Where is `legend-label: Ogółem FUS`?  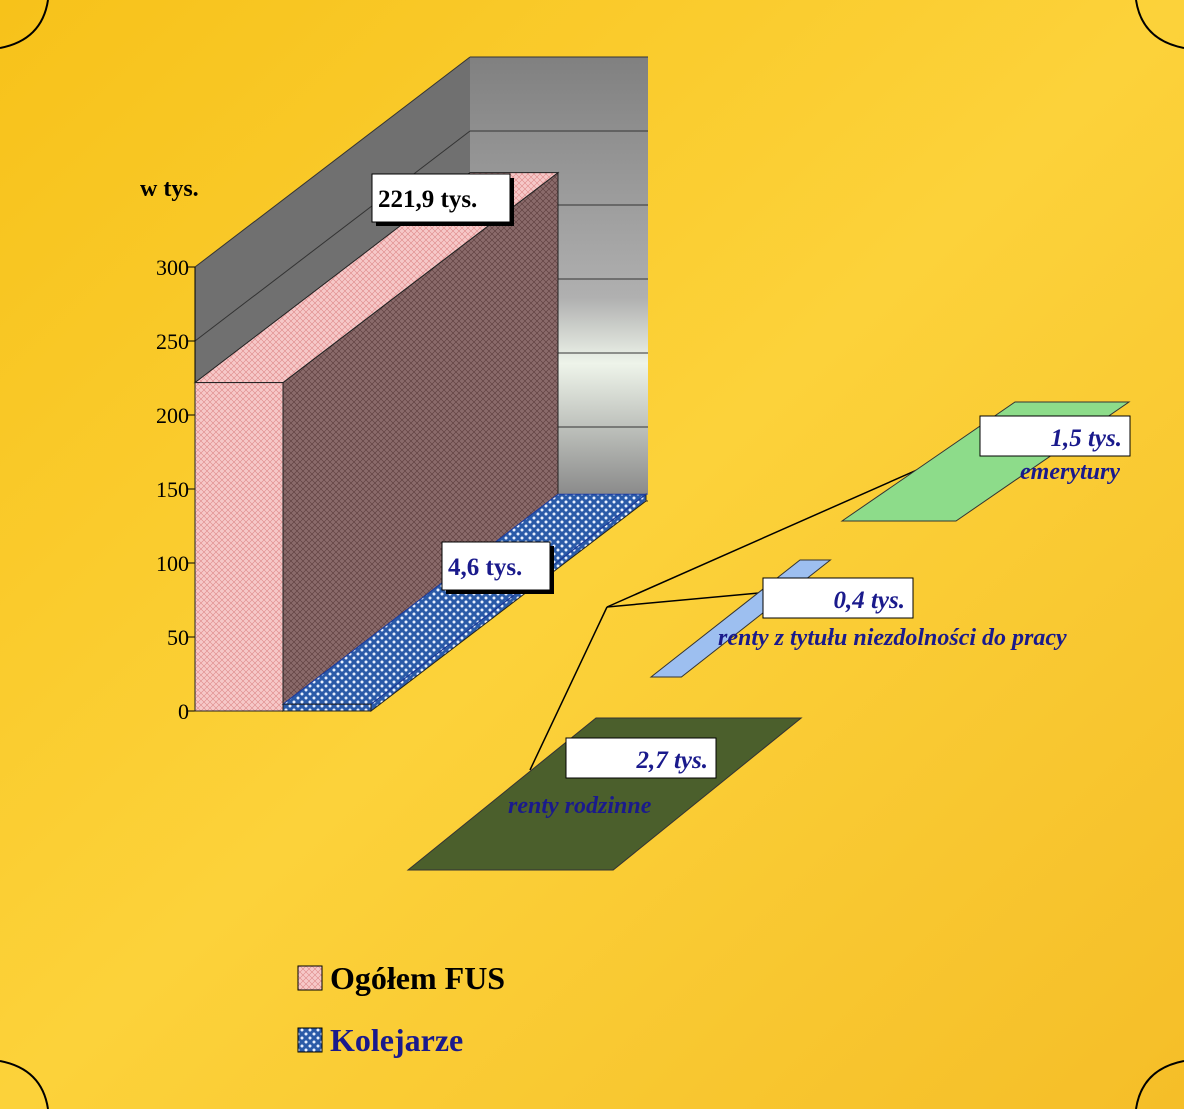
legend-label: Ogółem FUS is located at coordinates (417, 978).